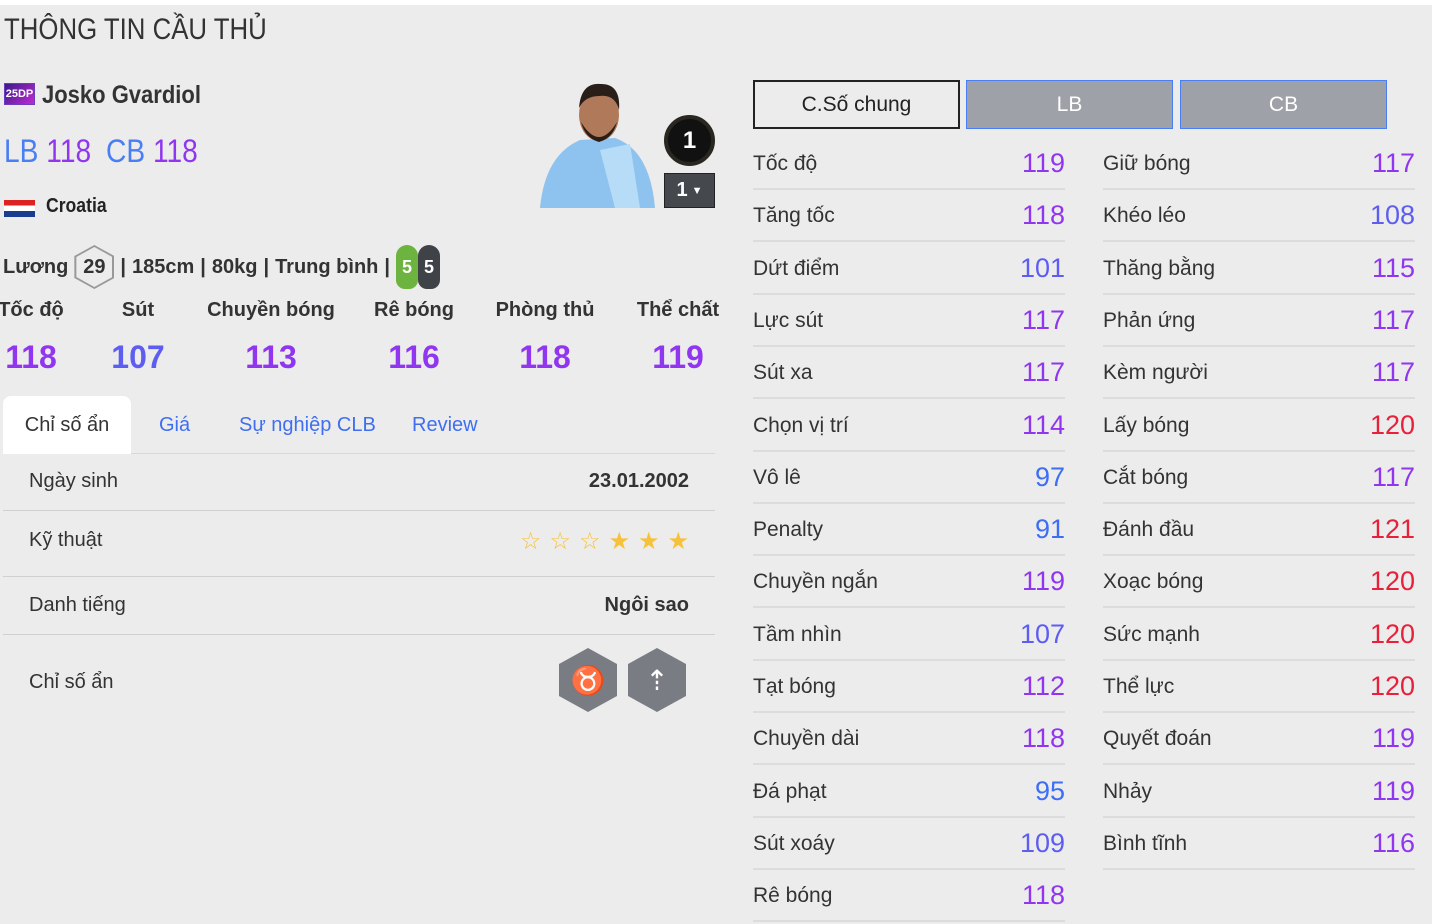  I want to click on tab-cb-stats: CB, so click(1283, 104).